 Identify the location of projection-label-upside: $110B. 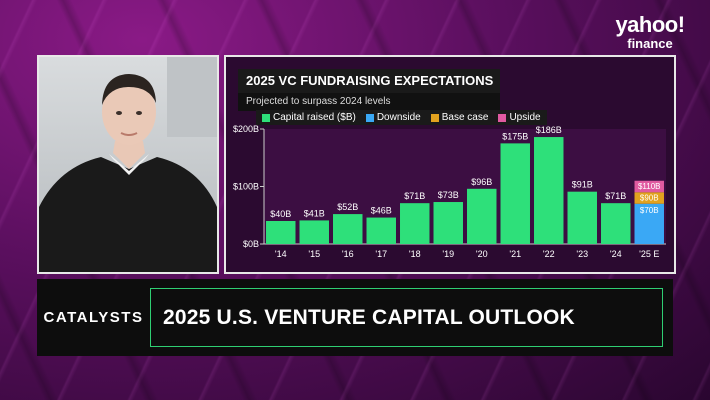
(649, 186).